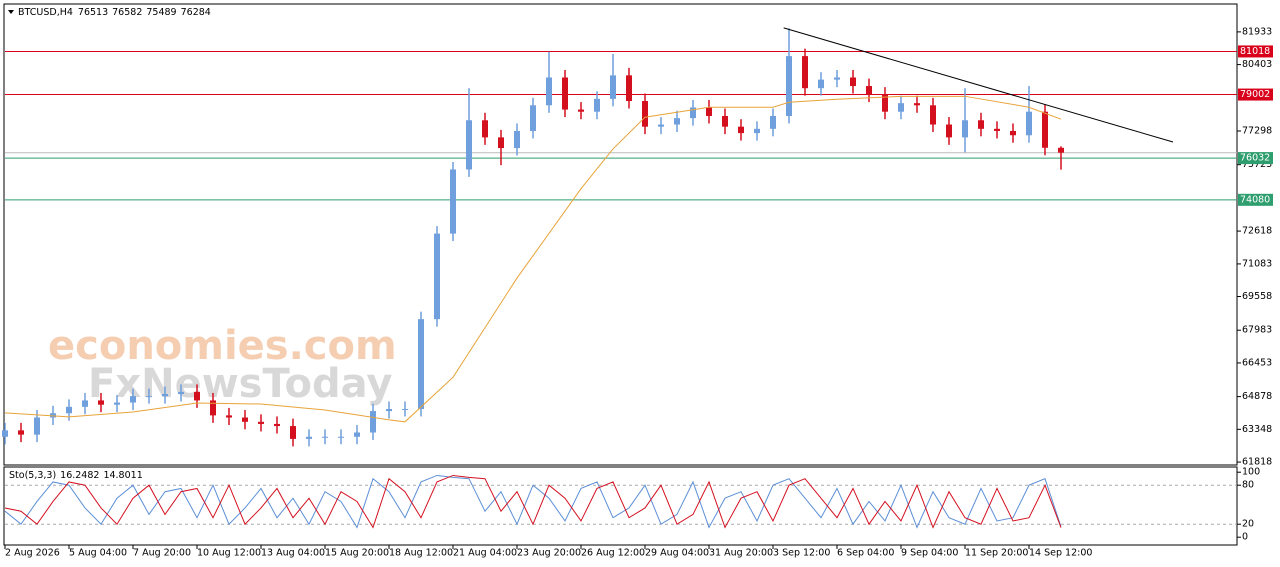 The height and width of the screenshot is (567, 1280). What do you see at coordinates (613, 553) in the screenshot?
I see `x-tick-label: 26 Aug 12:00` at bounding box center [613, 553].